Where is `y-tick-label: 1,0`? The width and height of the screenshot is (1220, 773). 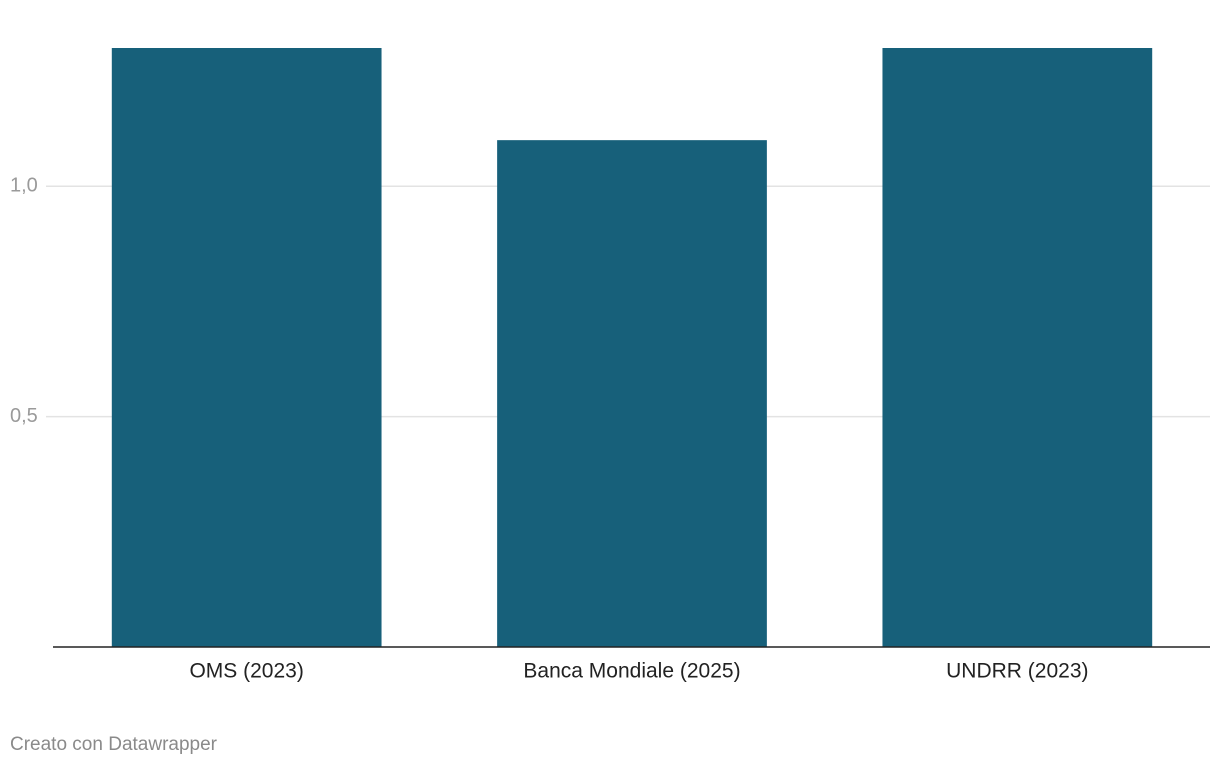
y-tick-label: 1,0 is located at coordinates (24, 186).